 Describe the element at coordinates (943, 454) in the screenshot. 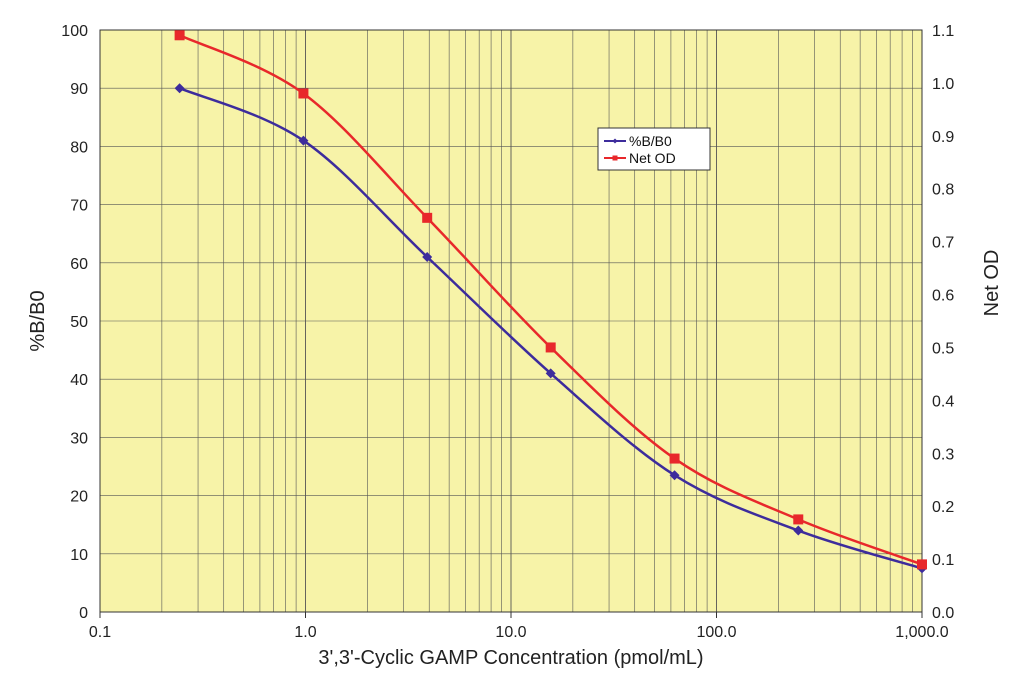

I see `y2-tick-label: 0.3` at that location.